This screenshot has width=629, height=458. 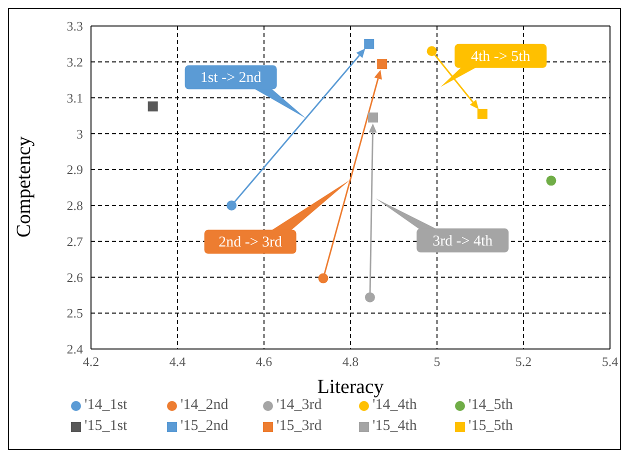 What do you see at coordinates (490, 405) in the screenshot?
I see `legend-label: '14_5th` at bounding box center [490, 405].